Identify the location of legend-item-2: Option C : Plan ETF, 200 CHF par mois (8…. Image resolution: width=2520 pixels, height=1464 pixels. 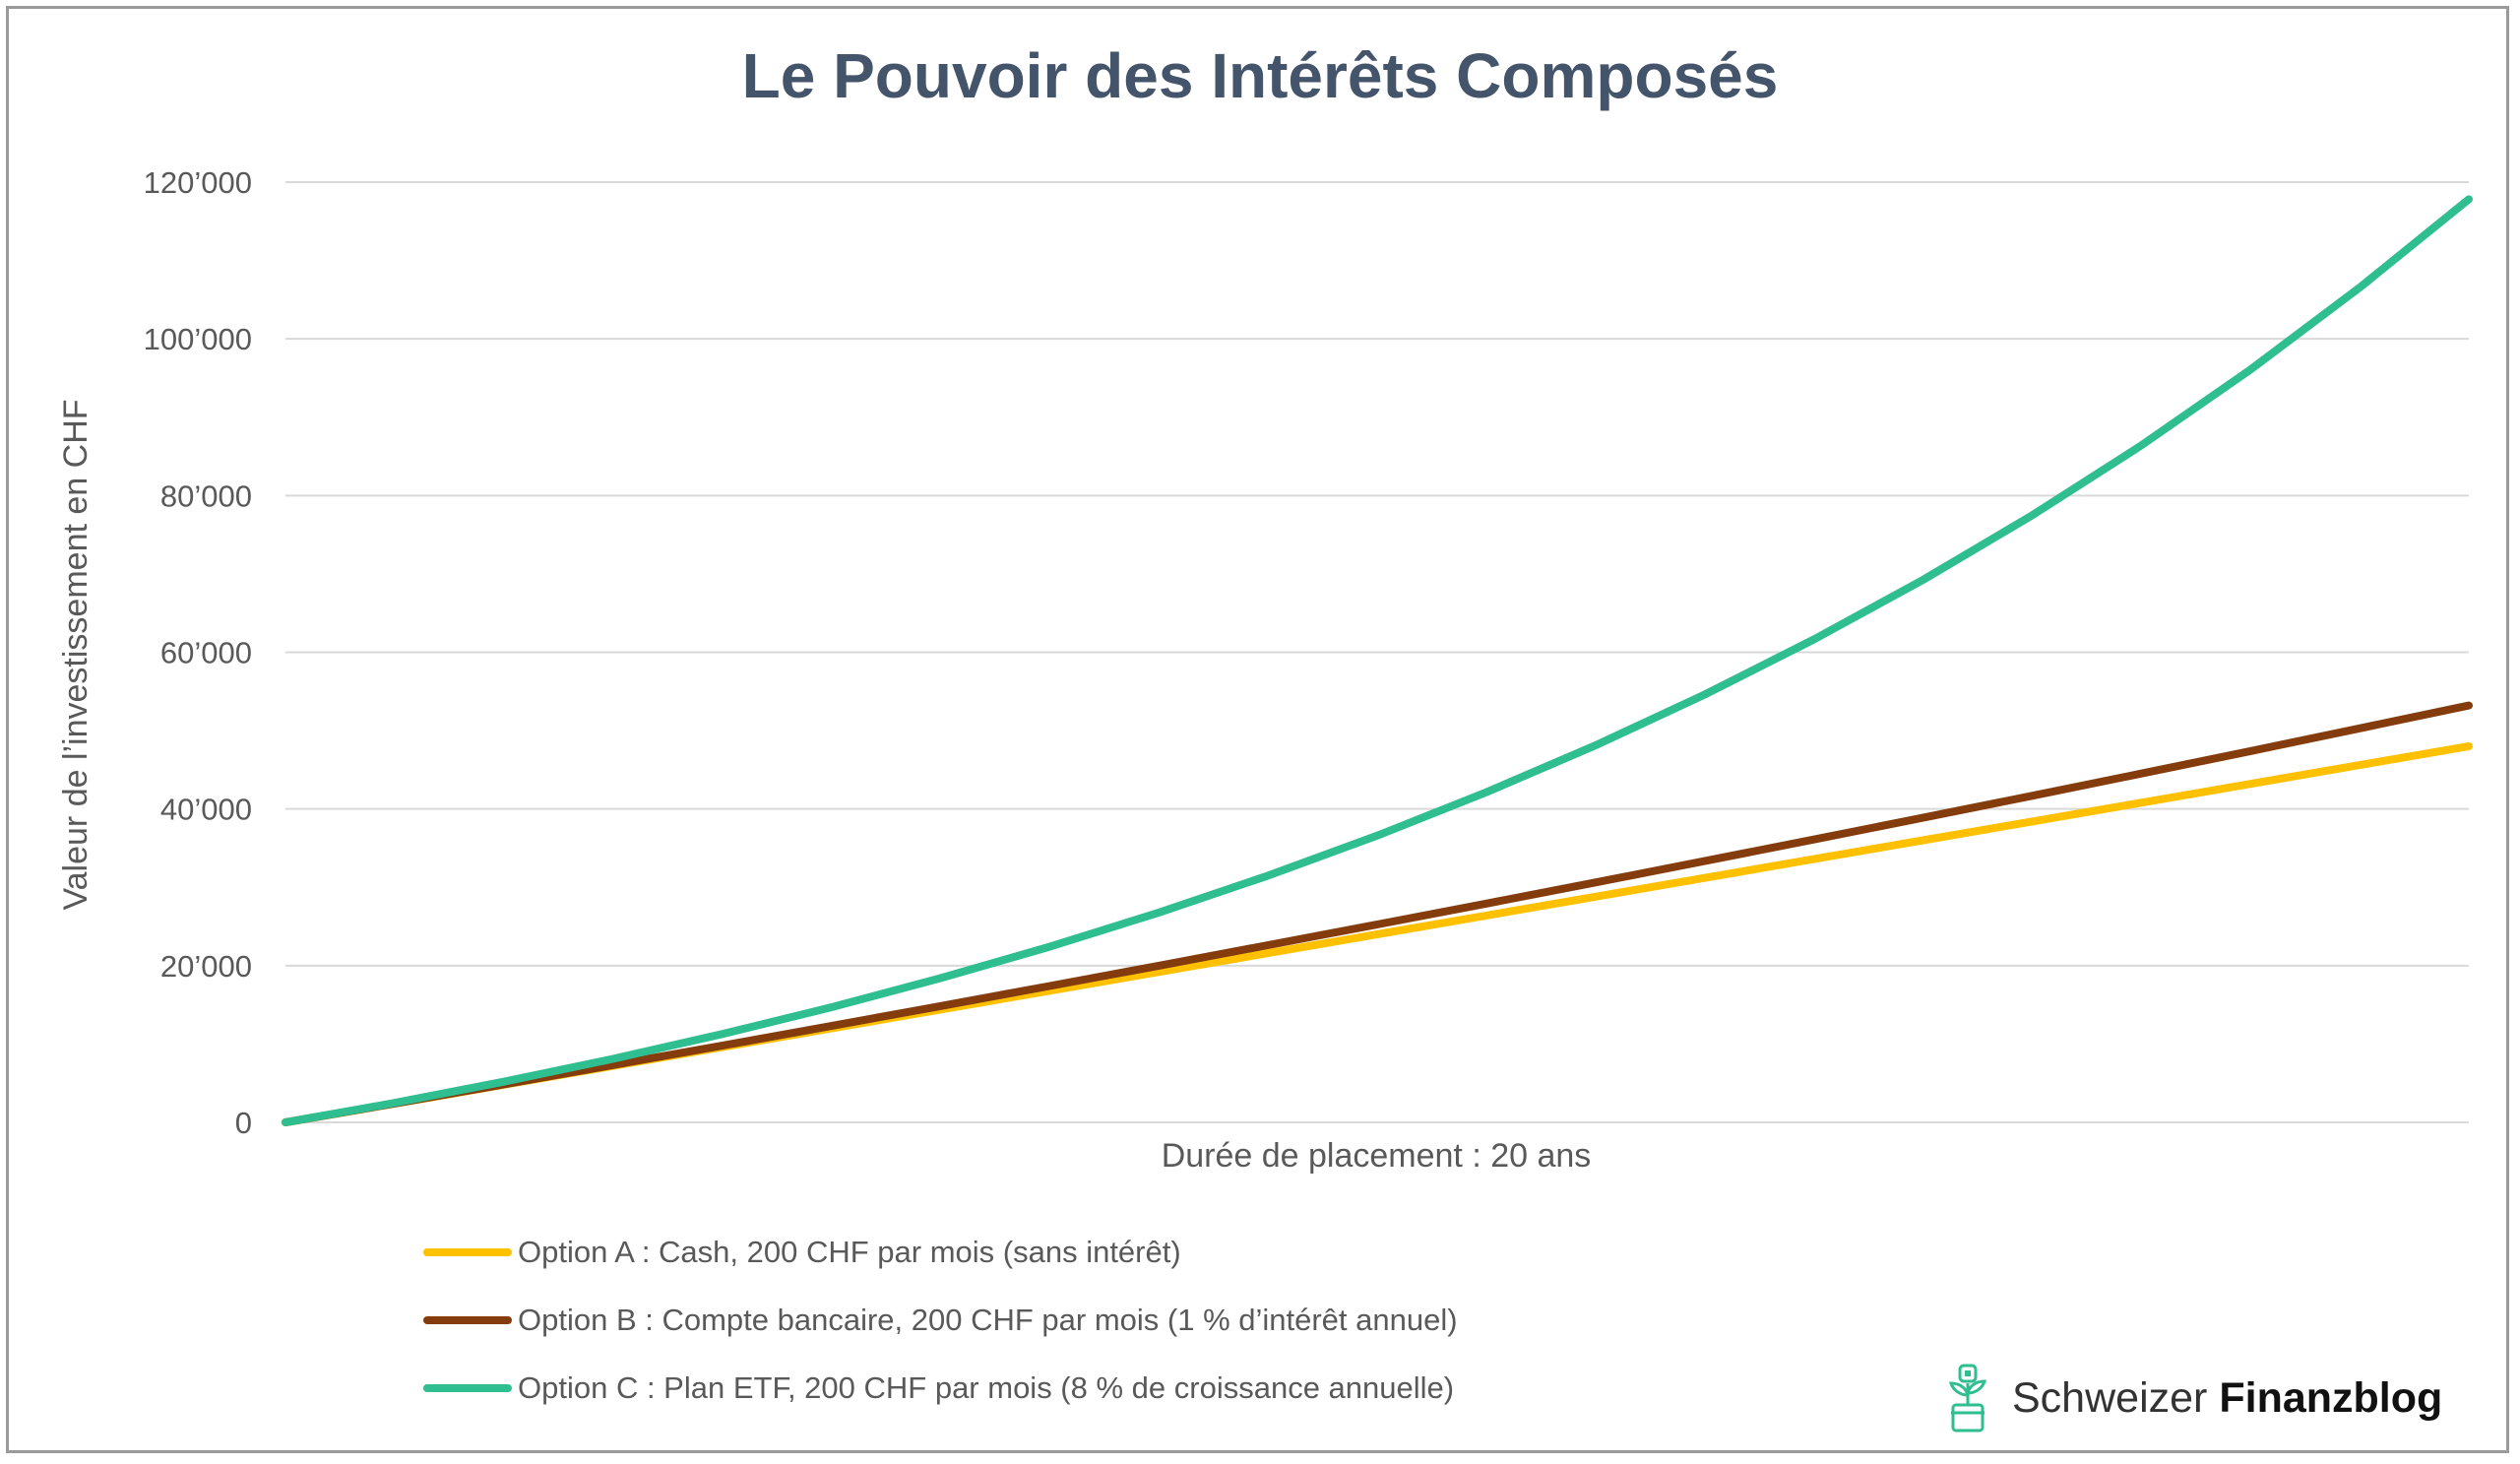
(940, 1388).